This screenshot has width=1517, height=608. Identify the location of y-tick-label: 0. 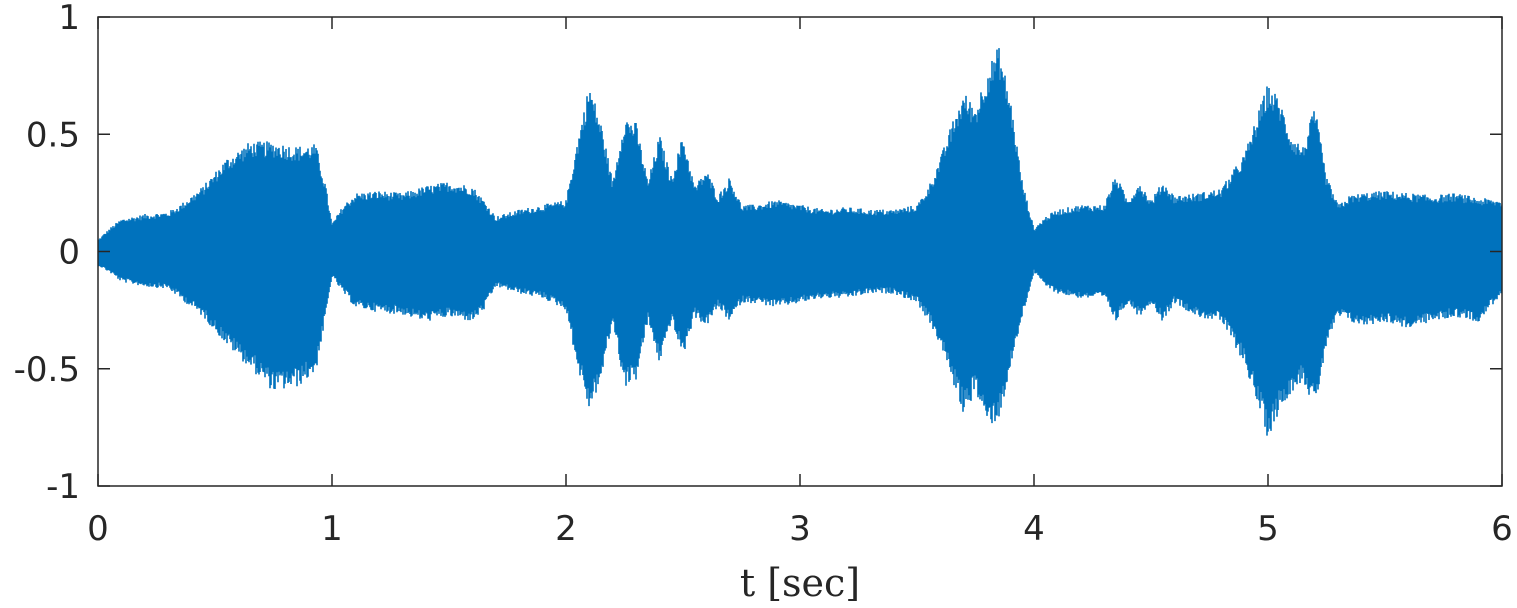
(69, 253).